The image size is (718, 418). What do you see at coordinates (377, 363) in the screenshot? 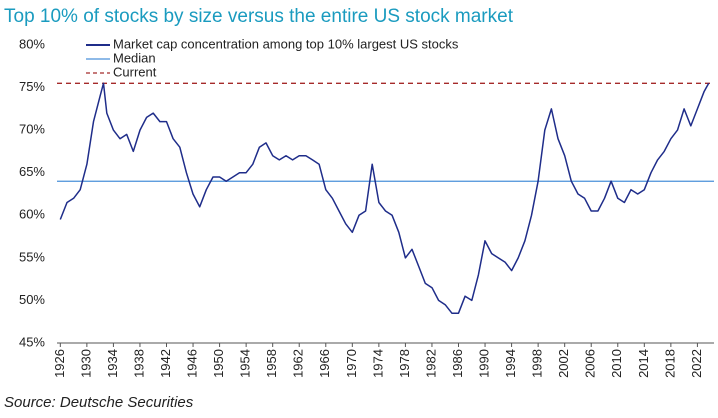
I see `x-tick-label: 1974` at bounding box center [377, 363].